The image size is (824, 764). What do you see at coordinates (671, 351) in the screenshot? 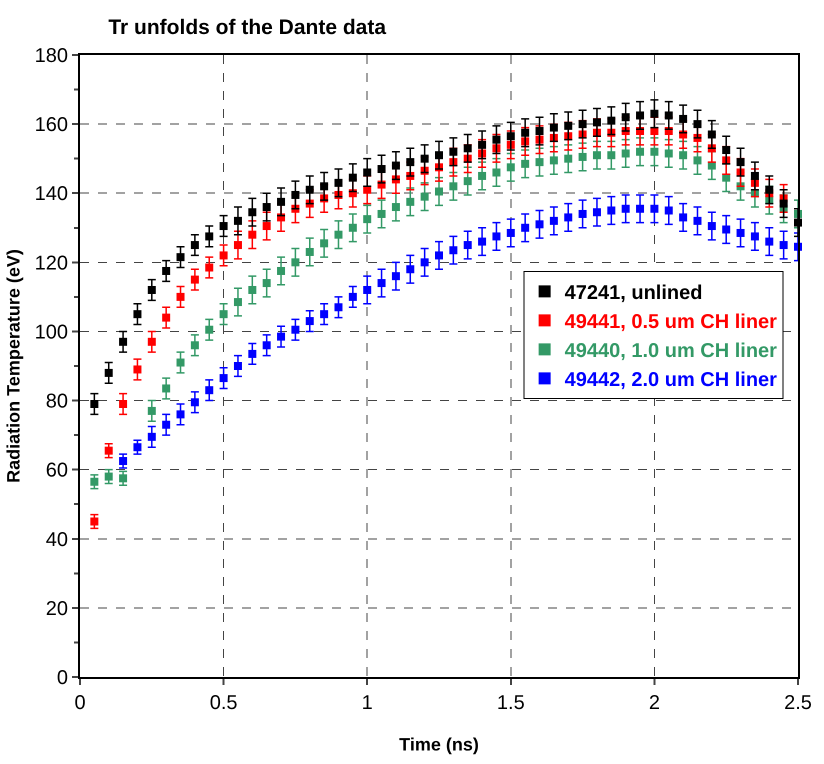
I see `legend-label: 49440, 1.0 um CH liner` at bounding box center [671, 351].